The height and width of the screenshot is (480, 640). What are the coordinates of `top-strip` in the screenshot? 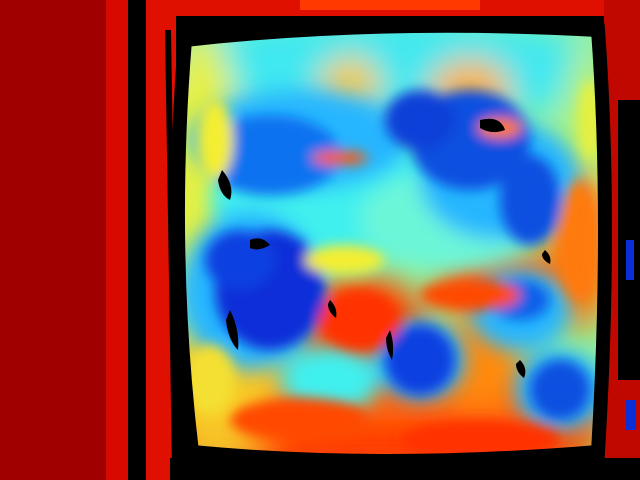 It's located at (405, 8).